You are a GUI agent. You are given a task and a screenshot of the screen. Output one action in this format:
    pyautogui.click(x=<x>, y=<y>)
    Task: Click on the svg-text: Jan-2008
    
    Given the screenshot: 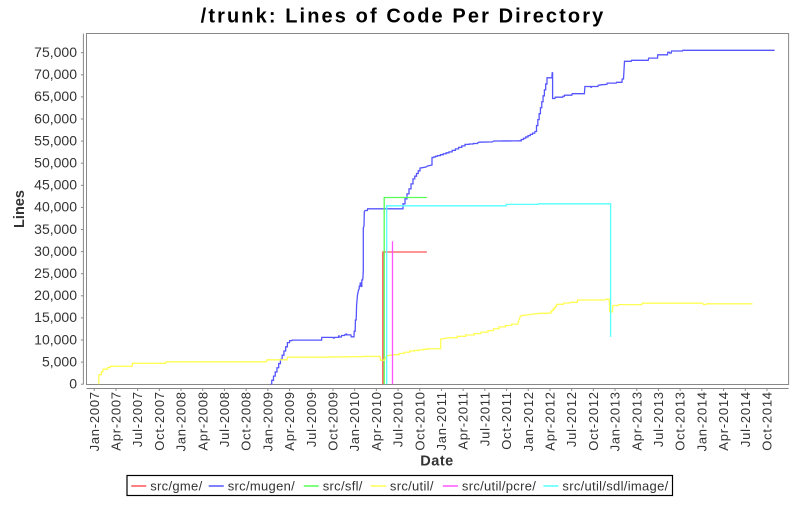 What is the action you would take?
    pyautogui.click(x=181, y=421)
    